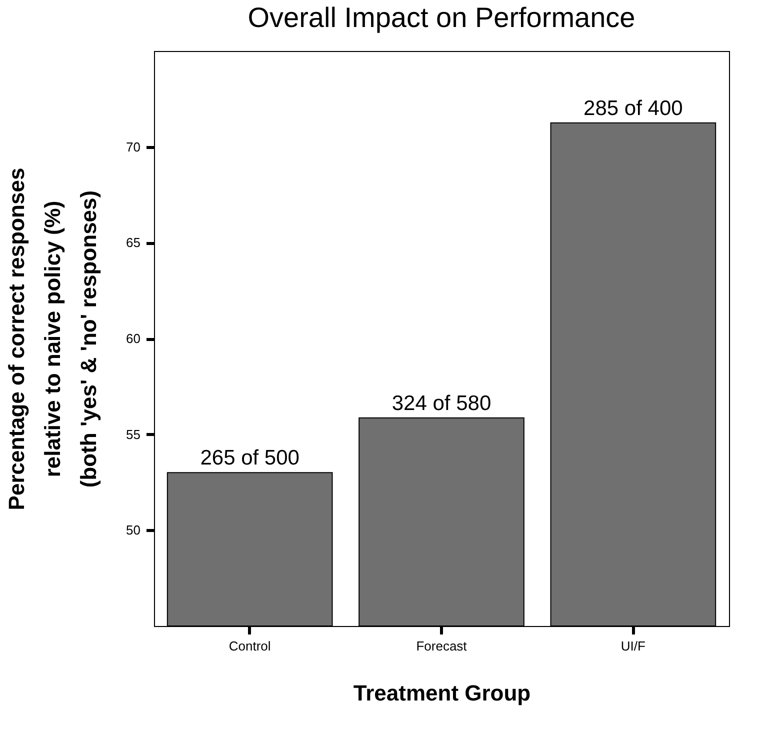 The width and height of the screenshot is (766, 736). What do you see at coordinates (633, 108) in the screenshot?
I see `annotation: 285 of 400` at bounding box center [633, 108].